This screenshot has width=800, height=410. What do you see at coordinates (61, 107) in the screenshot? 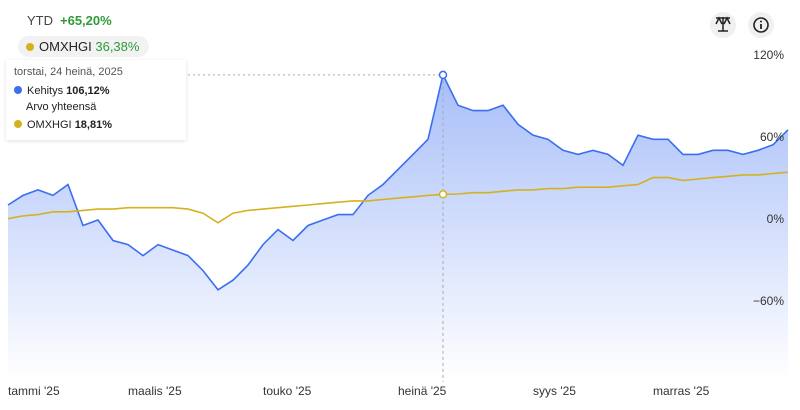
I see `tooltip-subtitle: Arvo yhteensä` at bounding box center [61, 107].